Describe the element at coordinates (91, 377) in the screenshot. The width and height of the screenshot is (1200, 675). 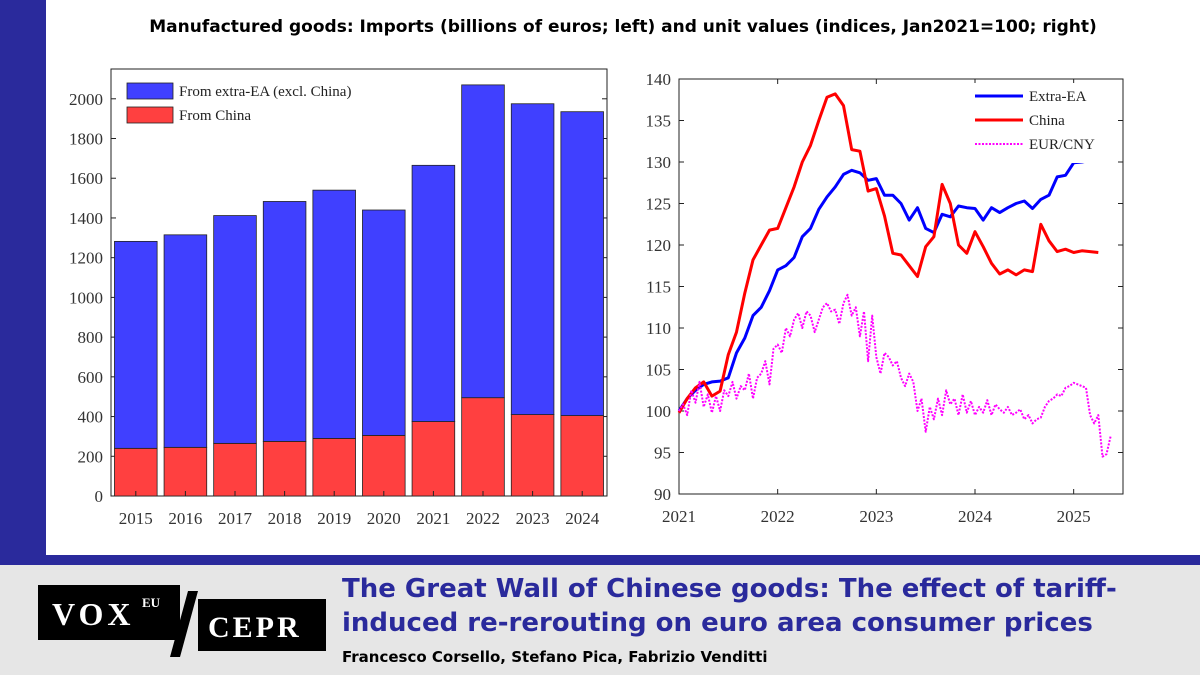
I see `bar-y-tick-label: 600` at that location.